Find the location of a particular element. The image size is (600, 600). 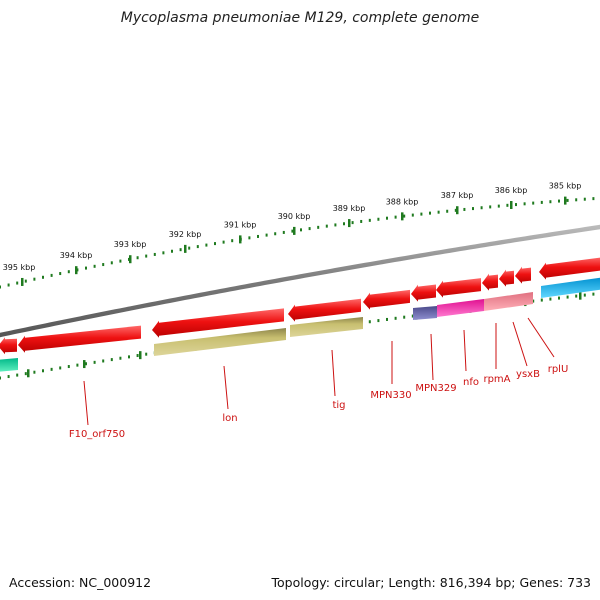

band-mpn330 is located at coordinates (425, 313).